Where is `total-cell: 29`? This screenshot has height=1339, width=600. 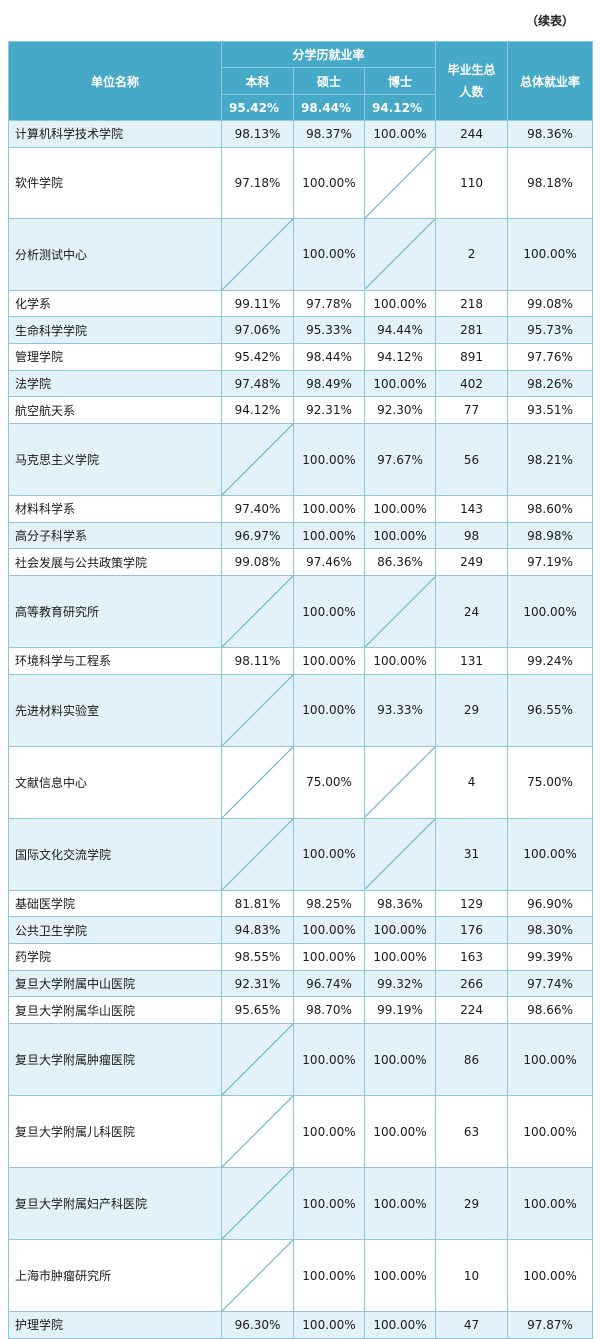 total-cell: 29 is located at coordinates (472, 1204).